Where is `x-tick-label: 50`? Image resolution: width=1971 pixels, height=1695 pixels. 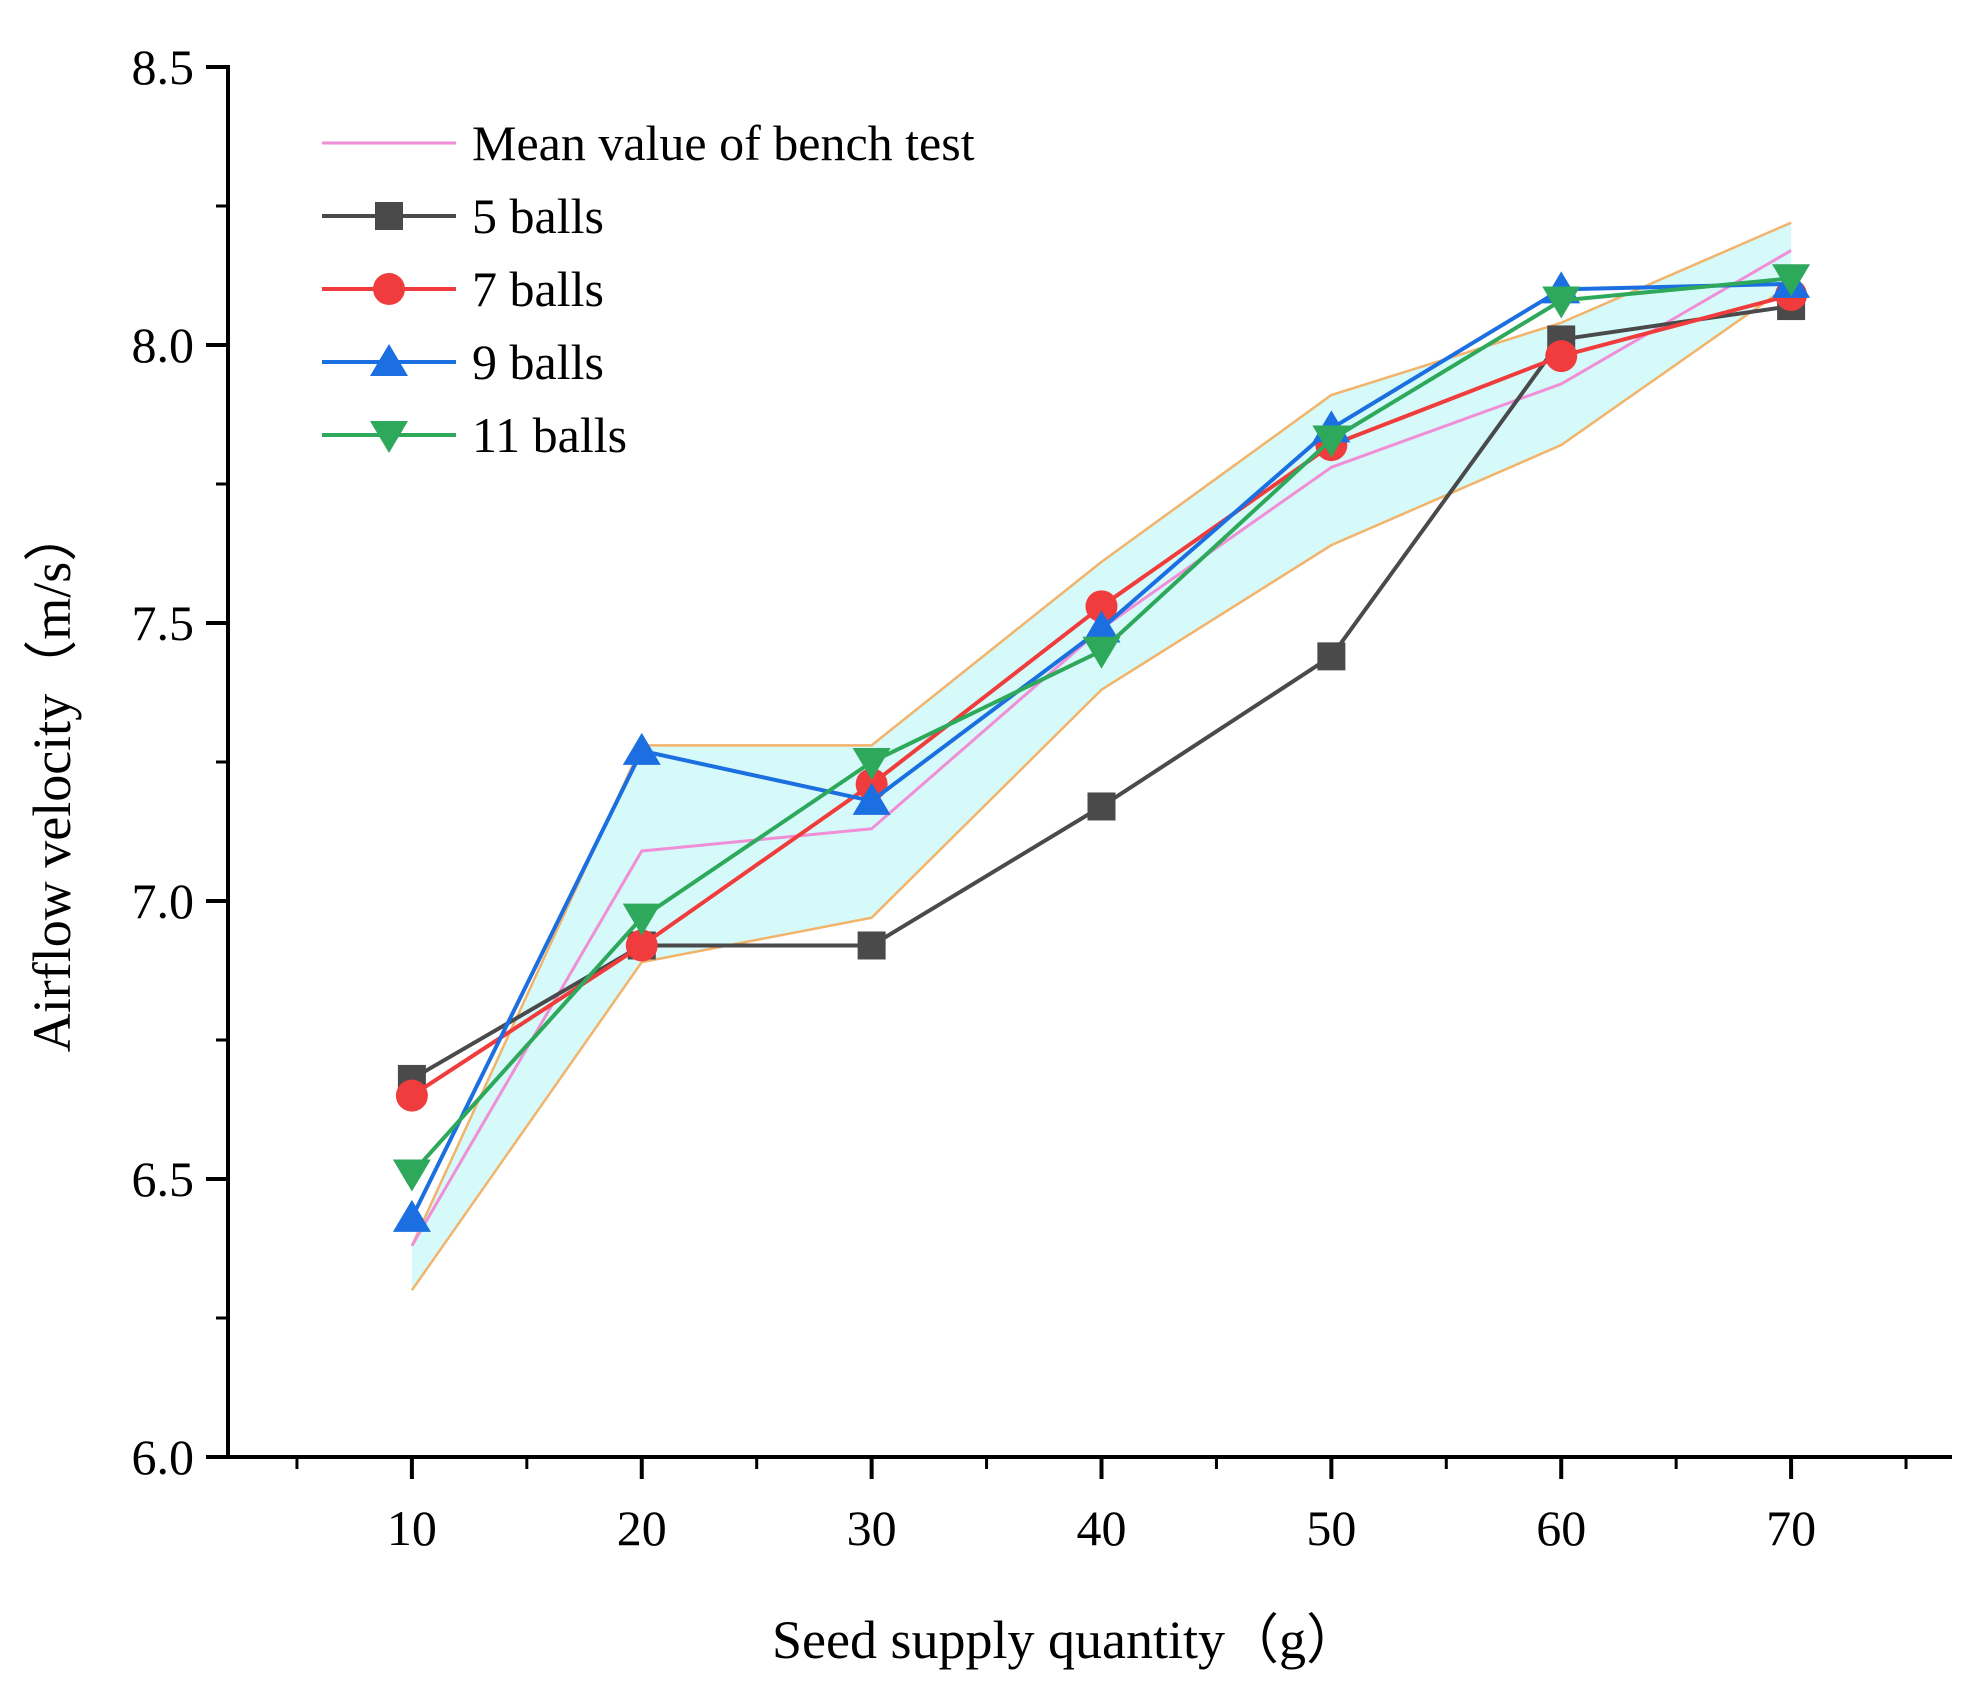 x-tick-label: 50 is located at coordinates (1331, 1528).